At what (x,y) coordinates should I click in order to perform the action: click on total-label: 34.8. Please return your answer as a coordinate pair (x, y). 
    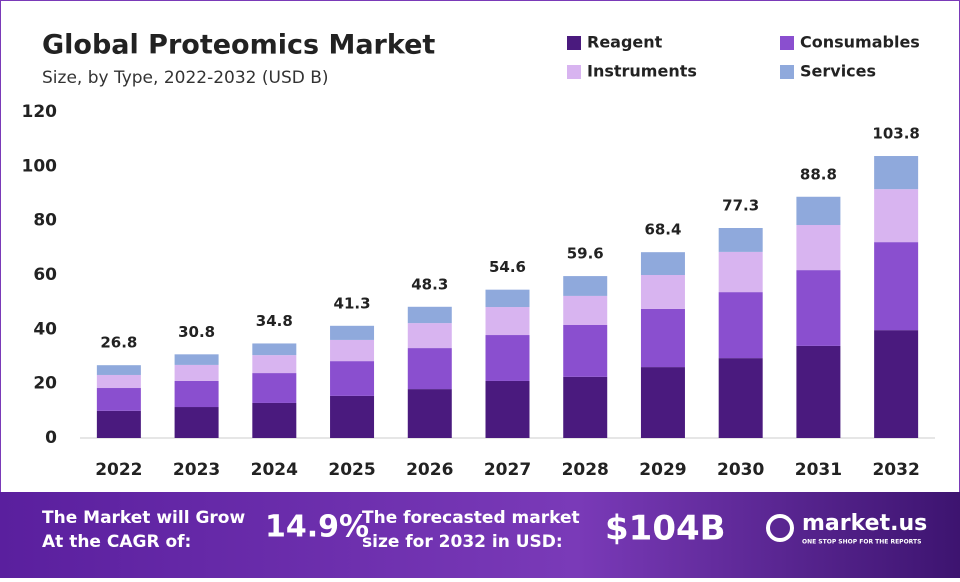
    Looking at the image, I should click on (274, 321).